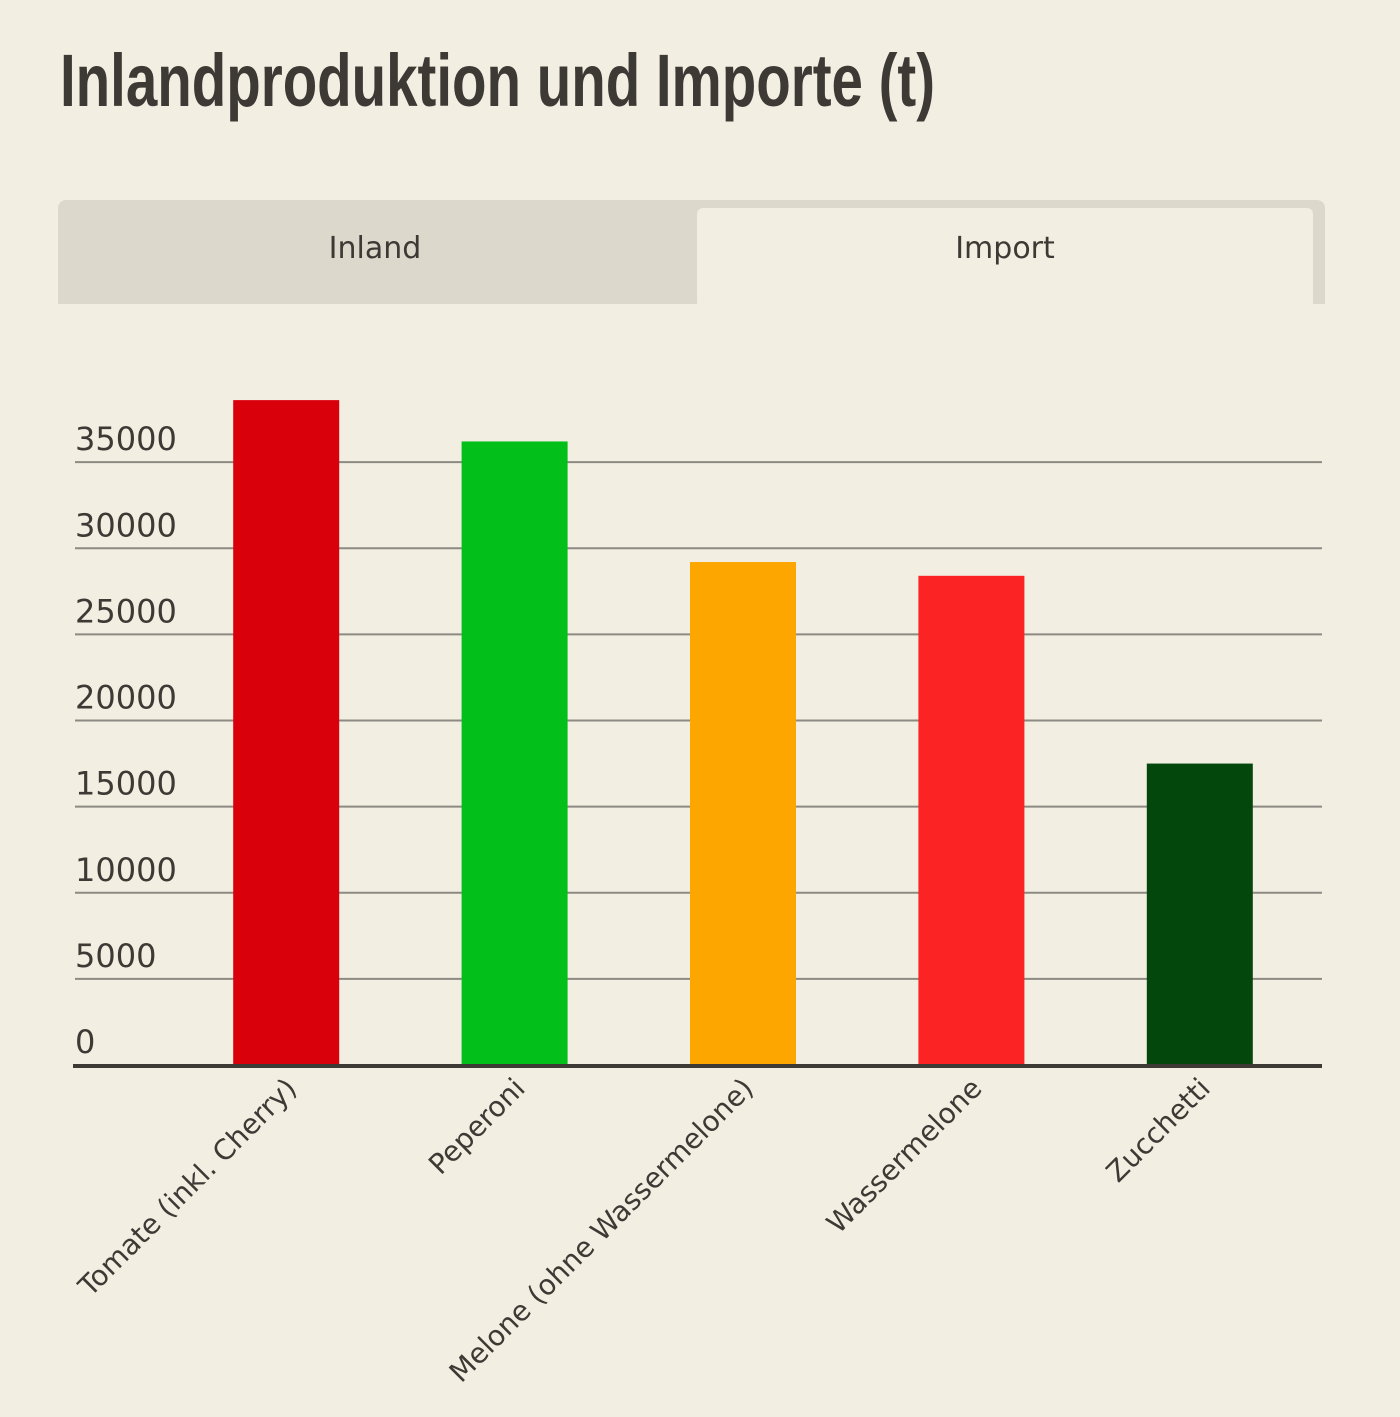 This screenshot has height=1417, width=1400. What do you see at coordinates (126, 698) in the screenshot?
I see `y-tick-label: 20000` at bounding box center [126, 698].